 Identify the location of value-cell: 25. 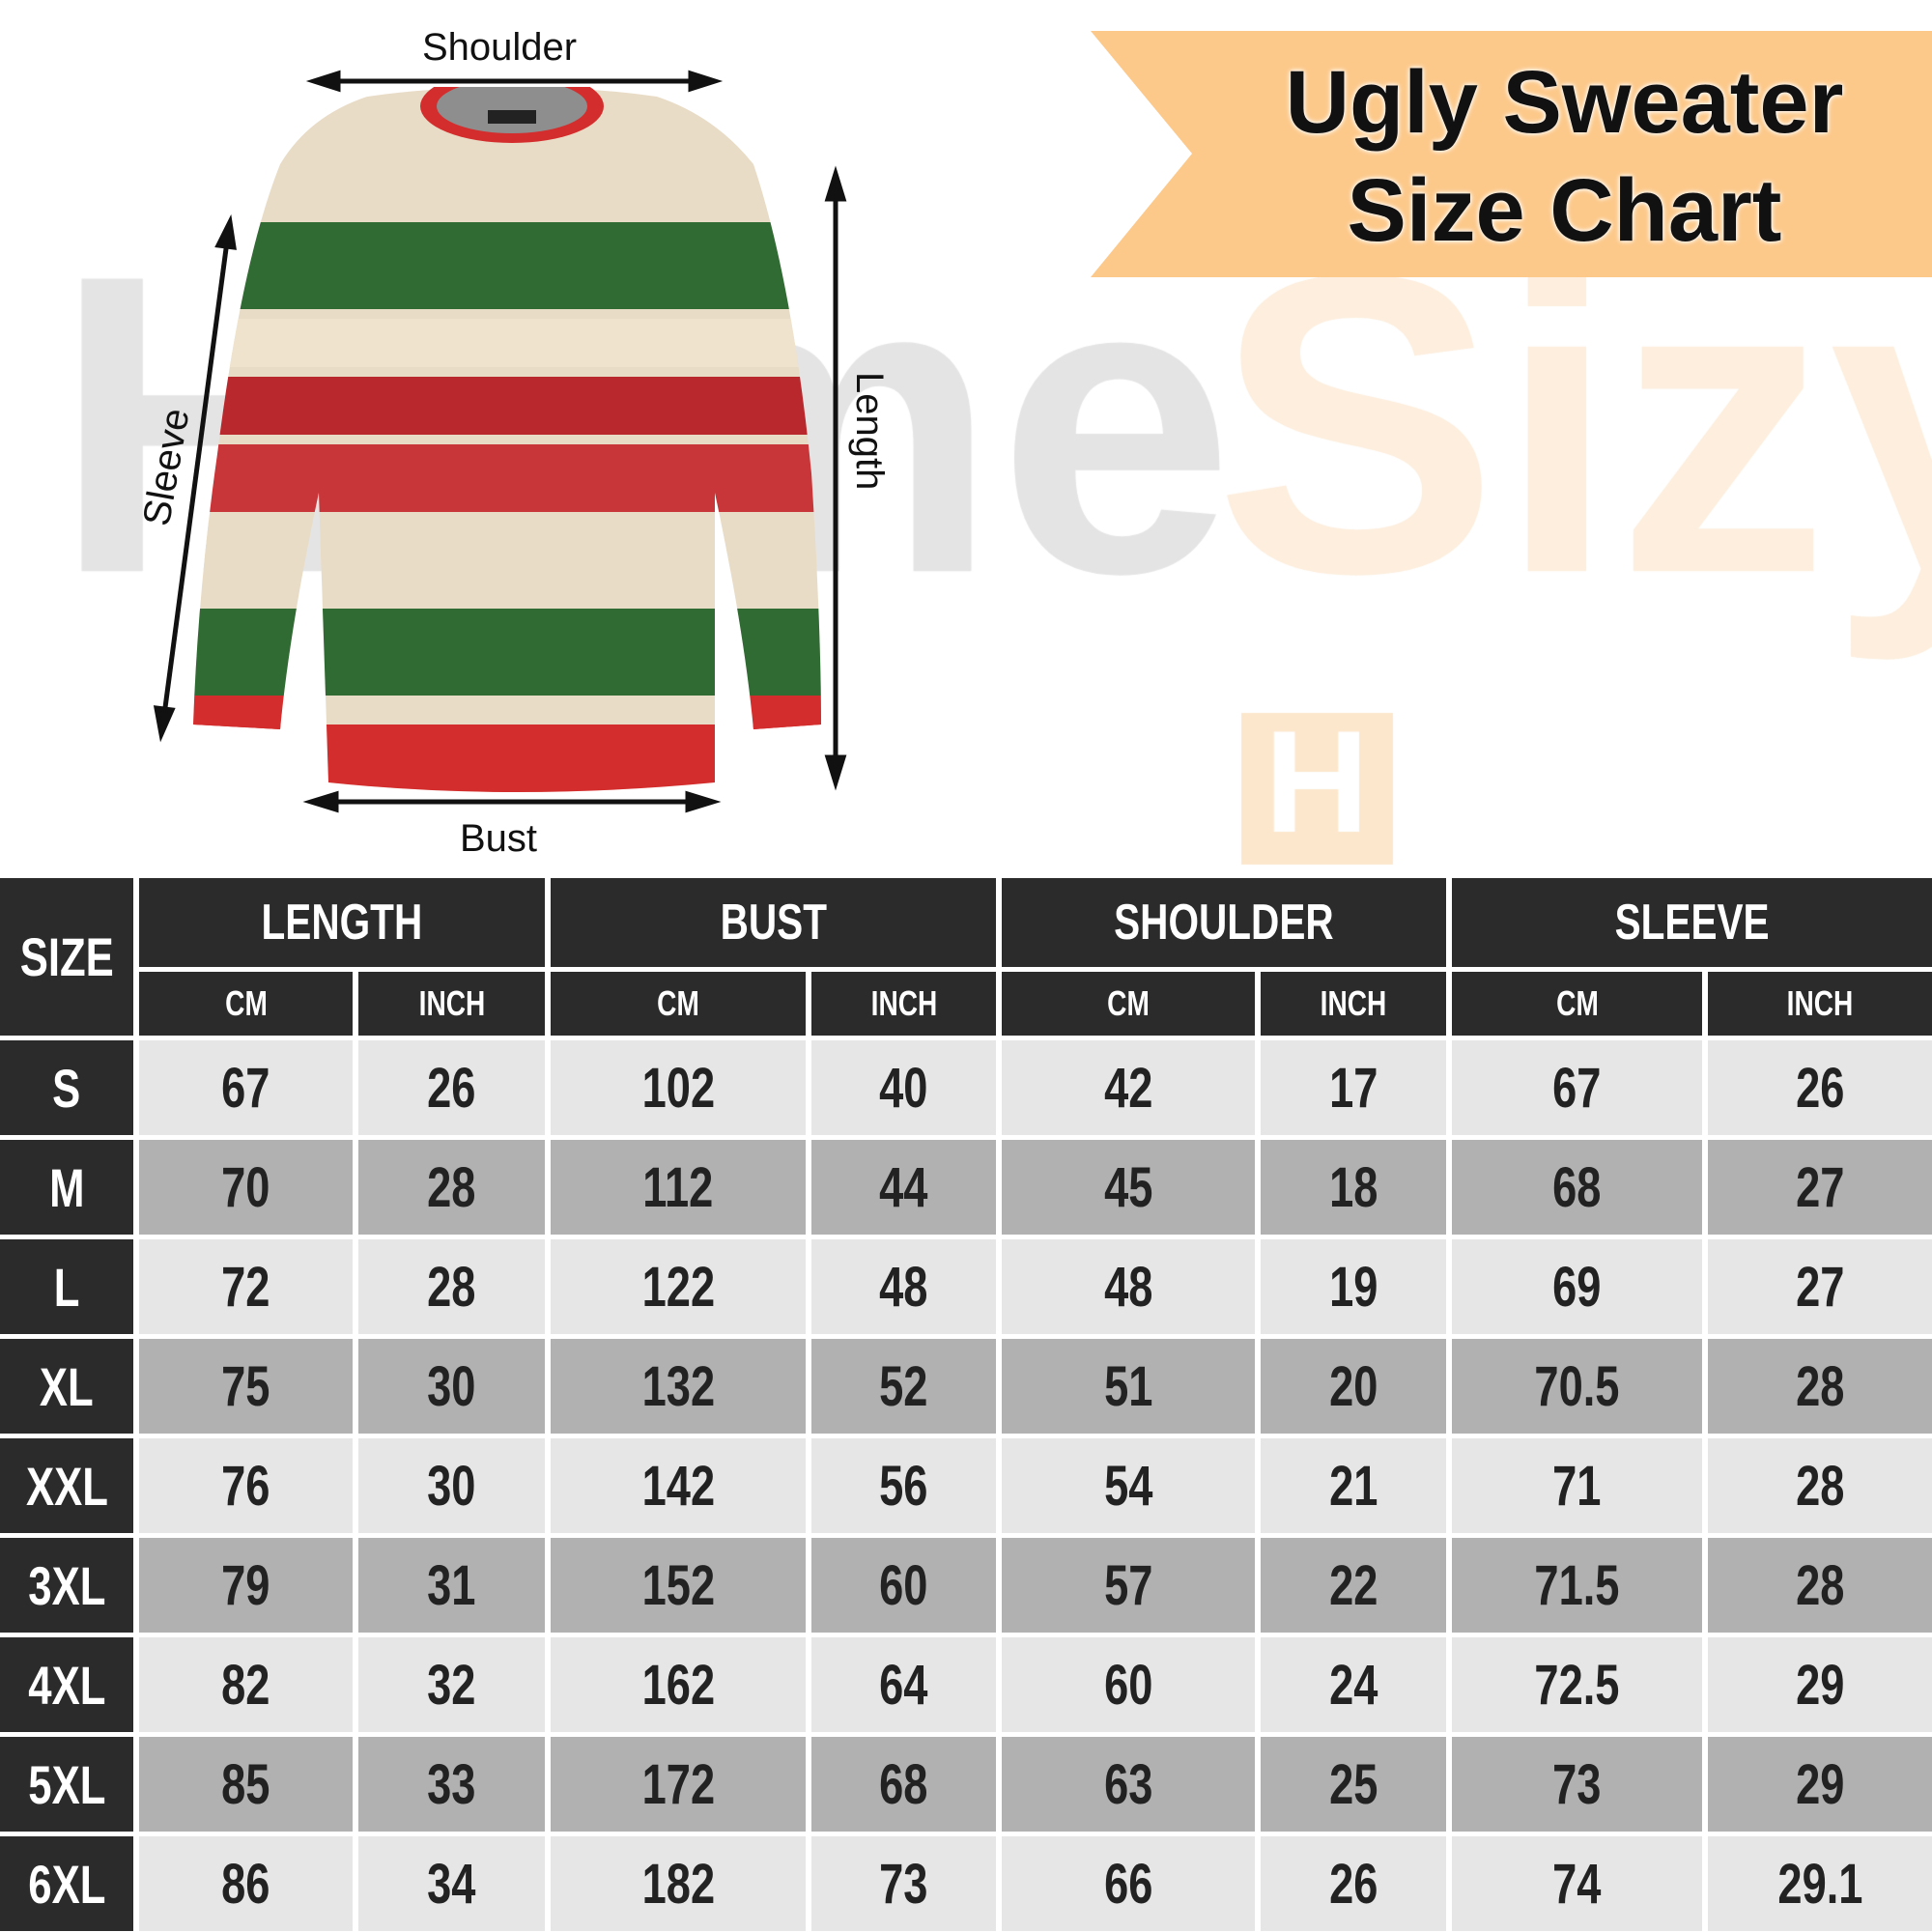
(1353, 1784).